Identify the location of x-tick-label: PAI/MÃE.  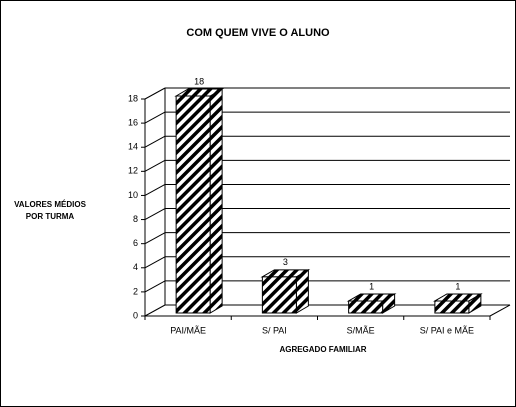
(188, 330).